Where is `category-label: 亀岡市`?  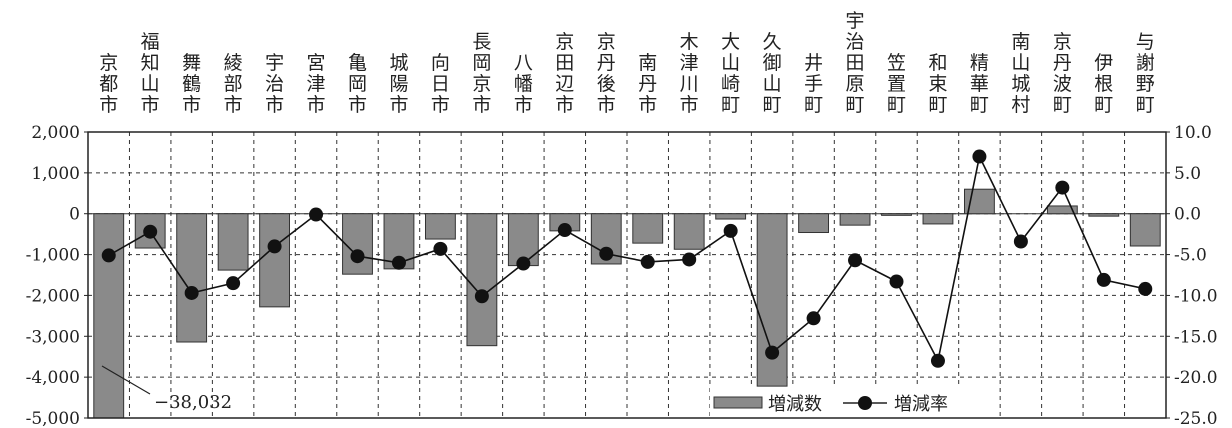 category-label: 亀岡市 is located at coordinates (357, 84).